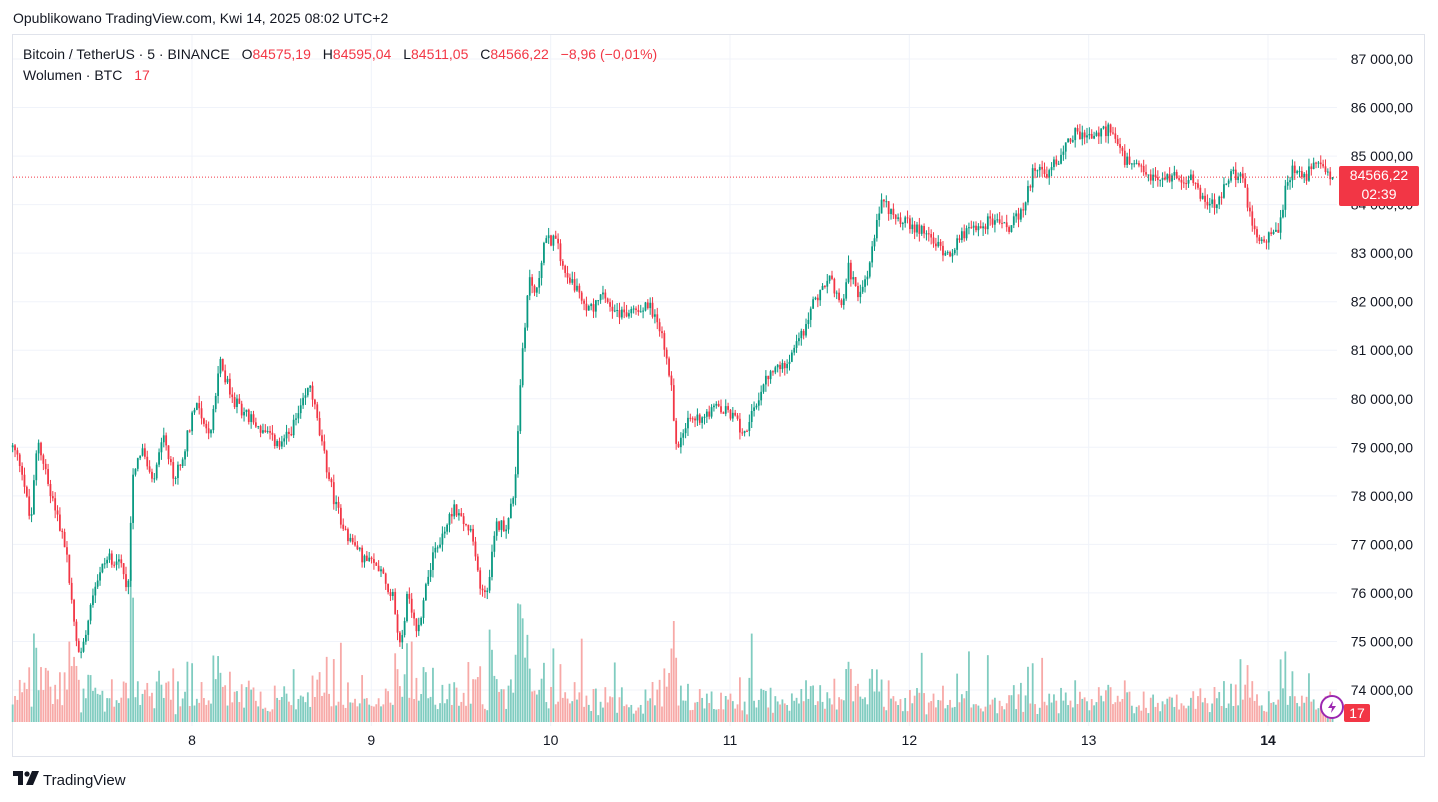  Describe the element at coordinates (1332, 707) in the screenshot. I see `lightning-icon` at that location.